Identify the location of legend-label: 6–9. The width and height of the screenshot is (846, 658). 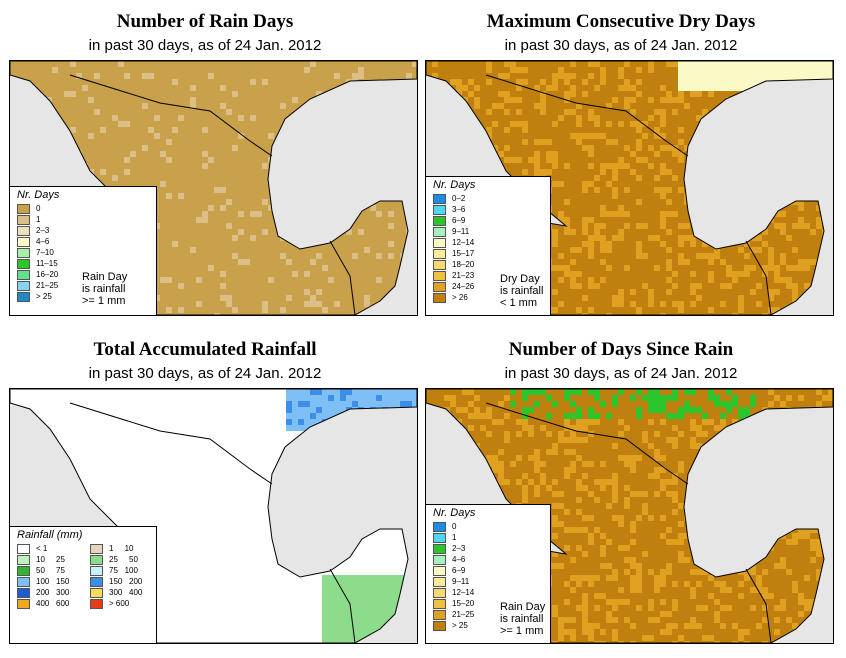
(459, 570).